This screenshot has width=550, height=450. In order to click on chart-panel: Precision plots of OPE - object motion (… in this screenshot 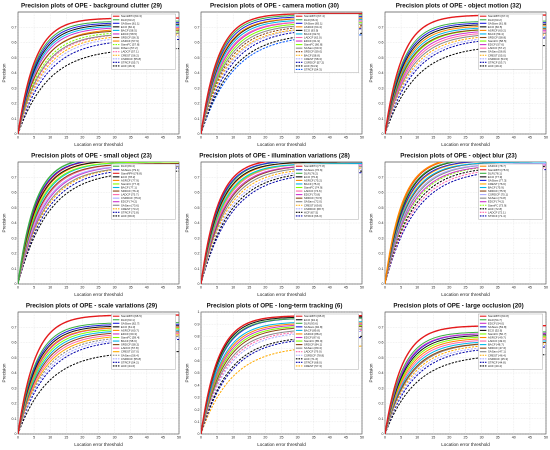, I will do `click(458, 75)`.